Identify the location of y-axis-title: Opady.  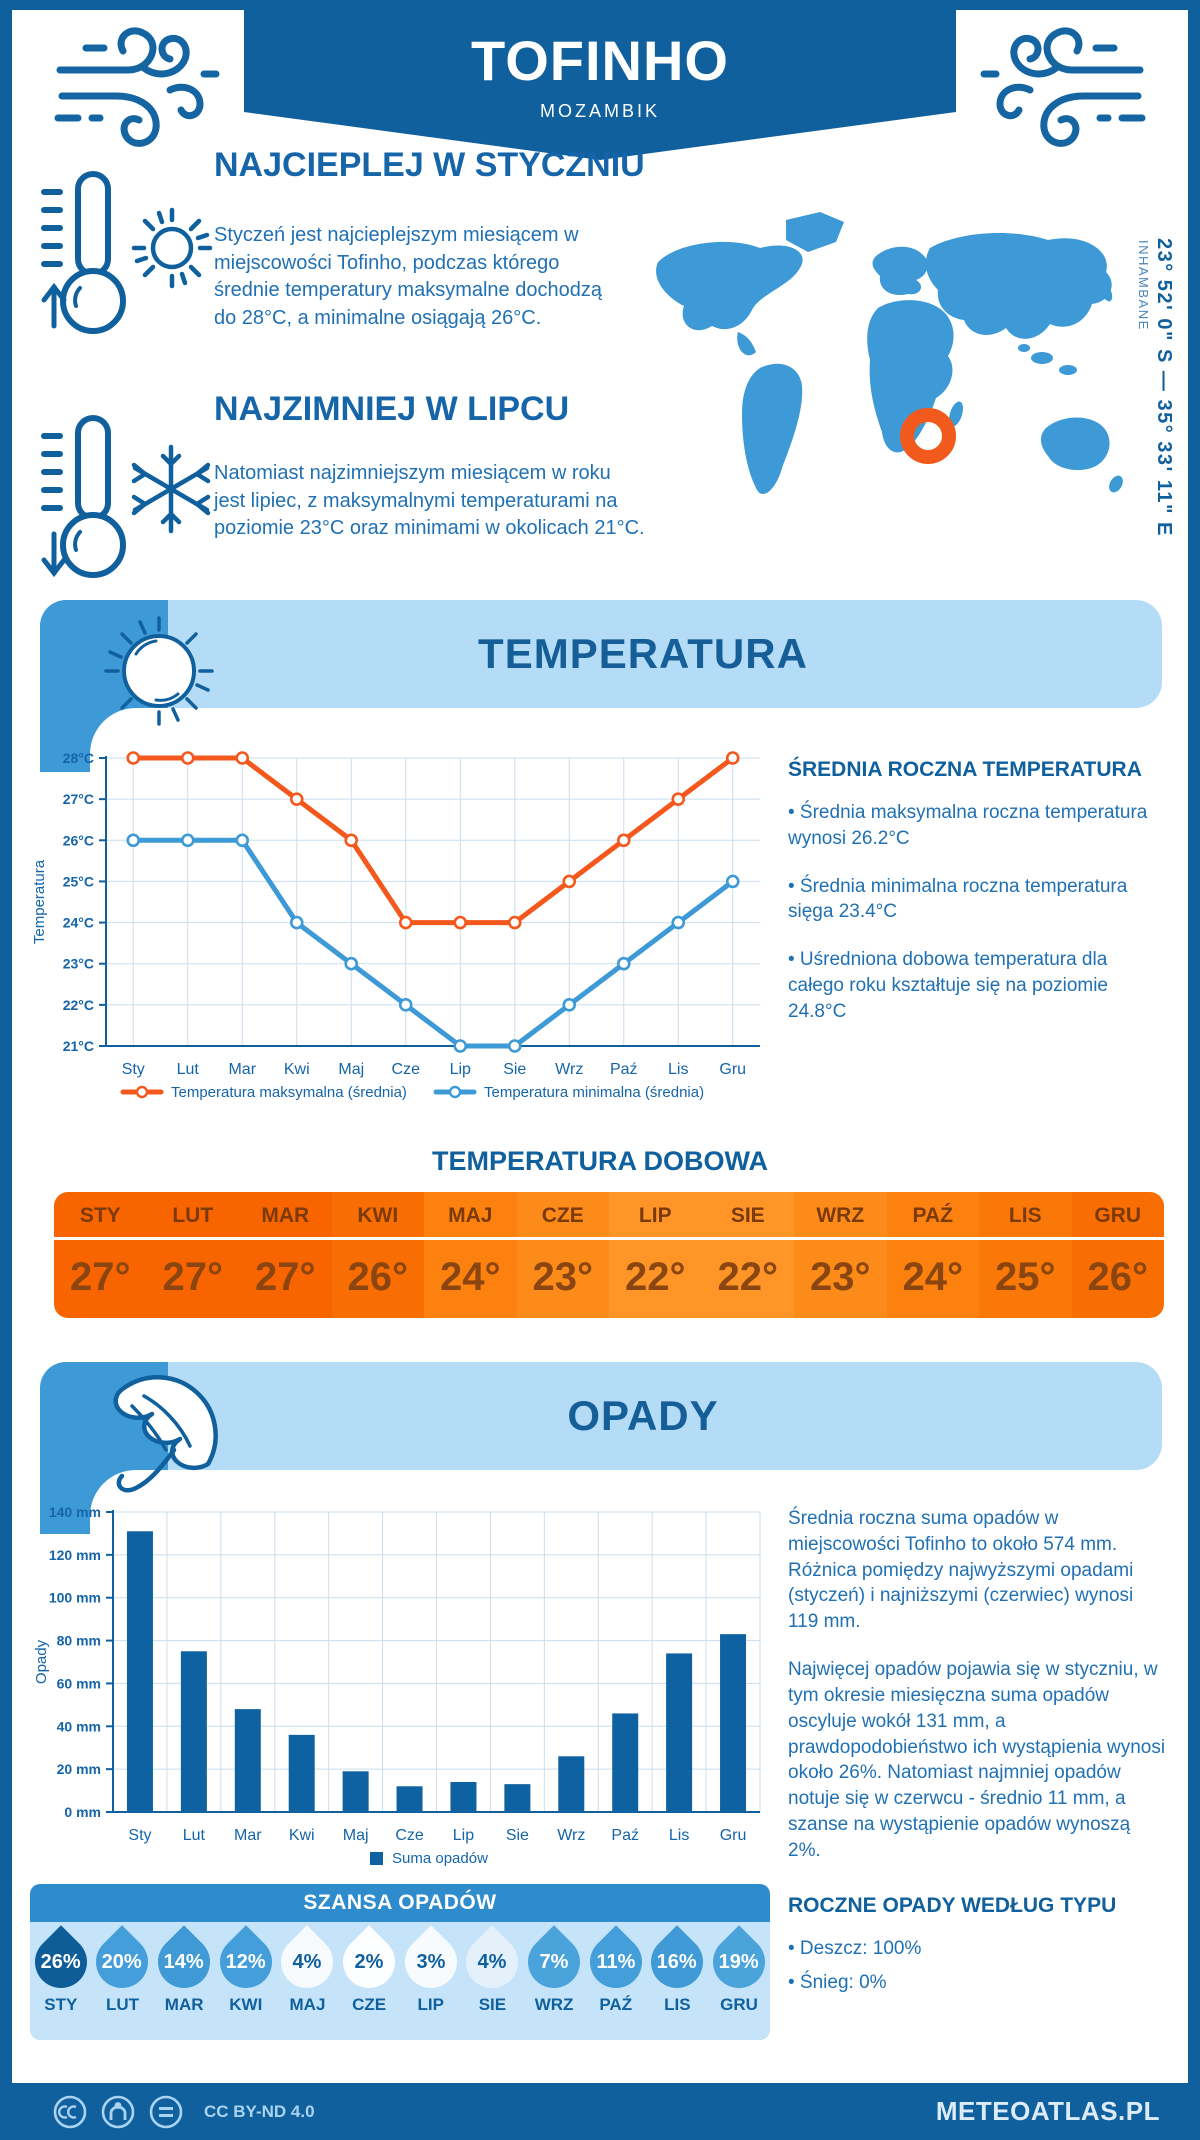
(41, 1661).